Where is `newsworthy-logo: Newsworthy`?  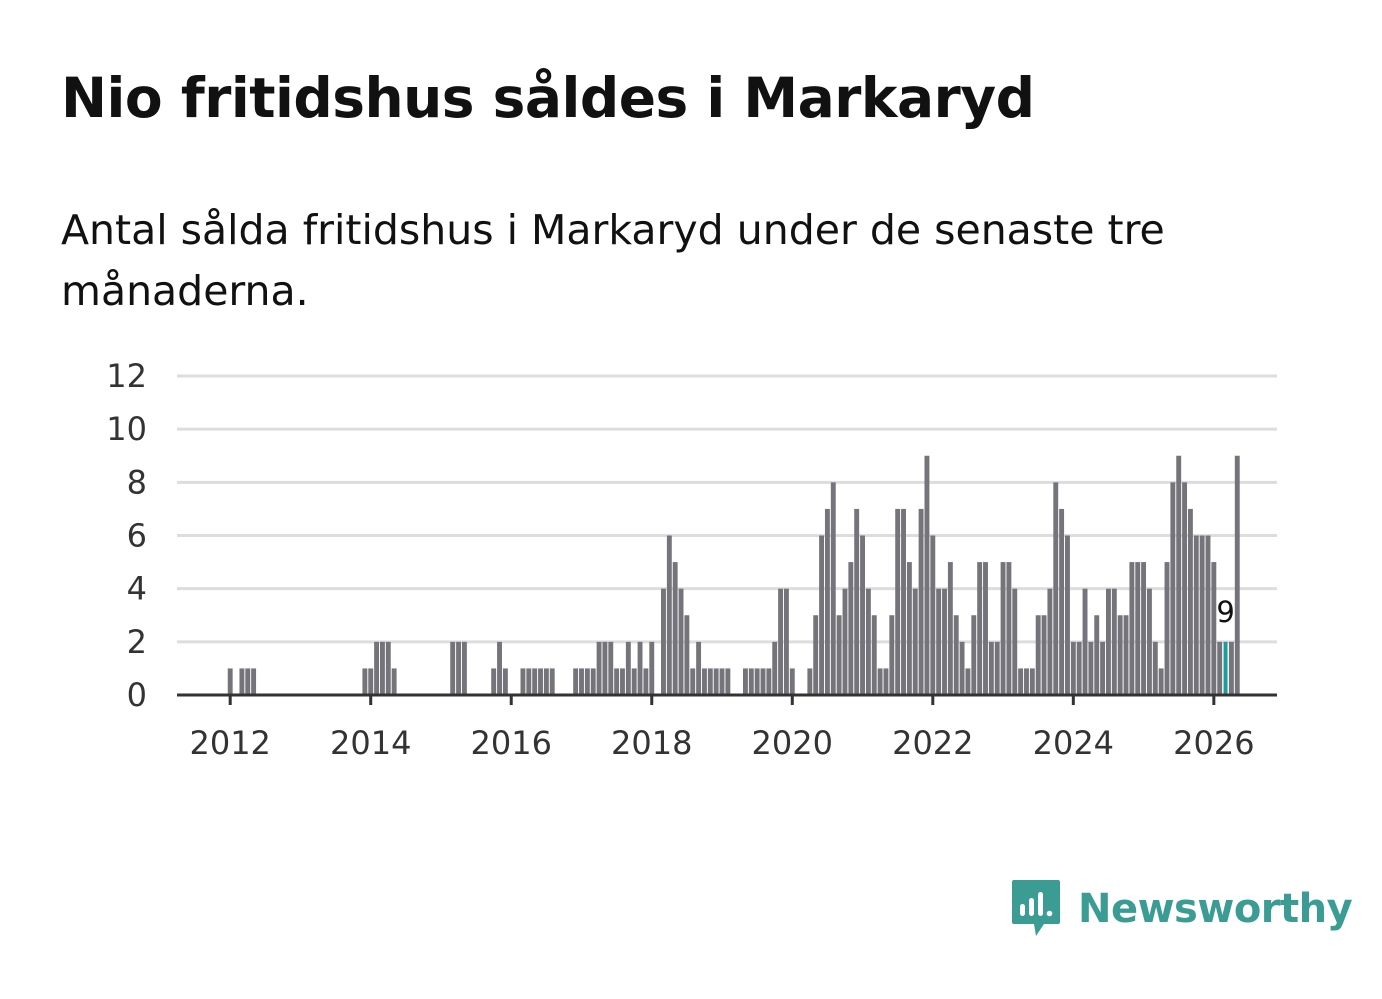
newsworthy-logo: Newsworthy is located at coordinates (1181, 909).